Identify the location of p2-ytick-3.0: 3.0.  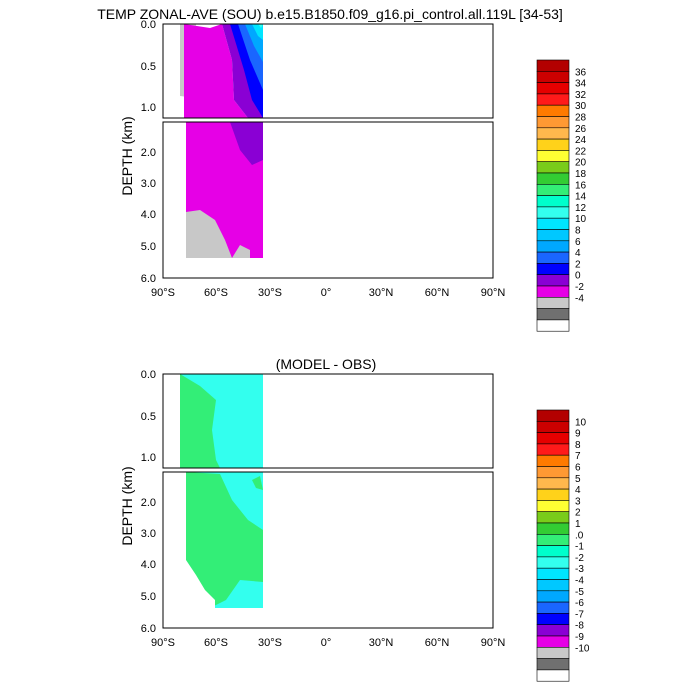
(148, 534).